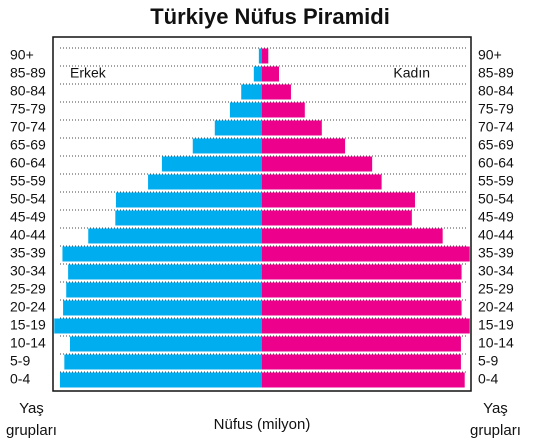 Image resolution: width=539 pixels, height=444 pixels. Describe the element at coordinates (31, 419) in the screenshot. I see `y-axis-label-left: Yaş grupları` at that location.